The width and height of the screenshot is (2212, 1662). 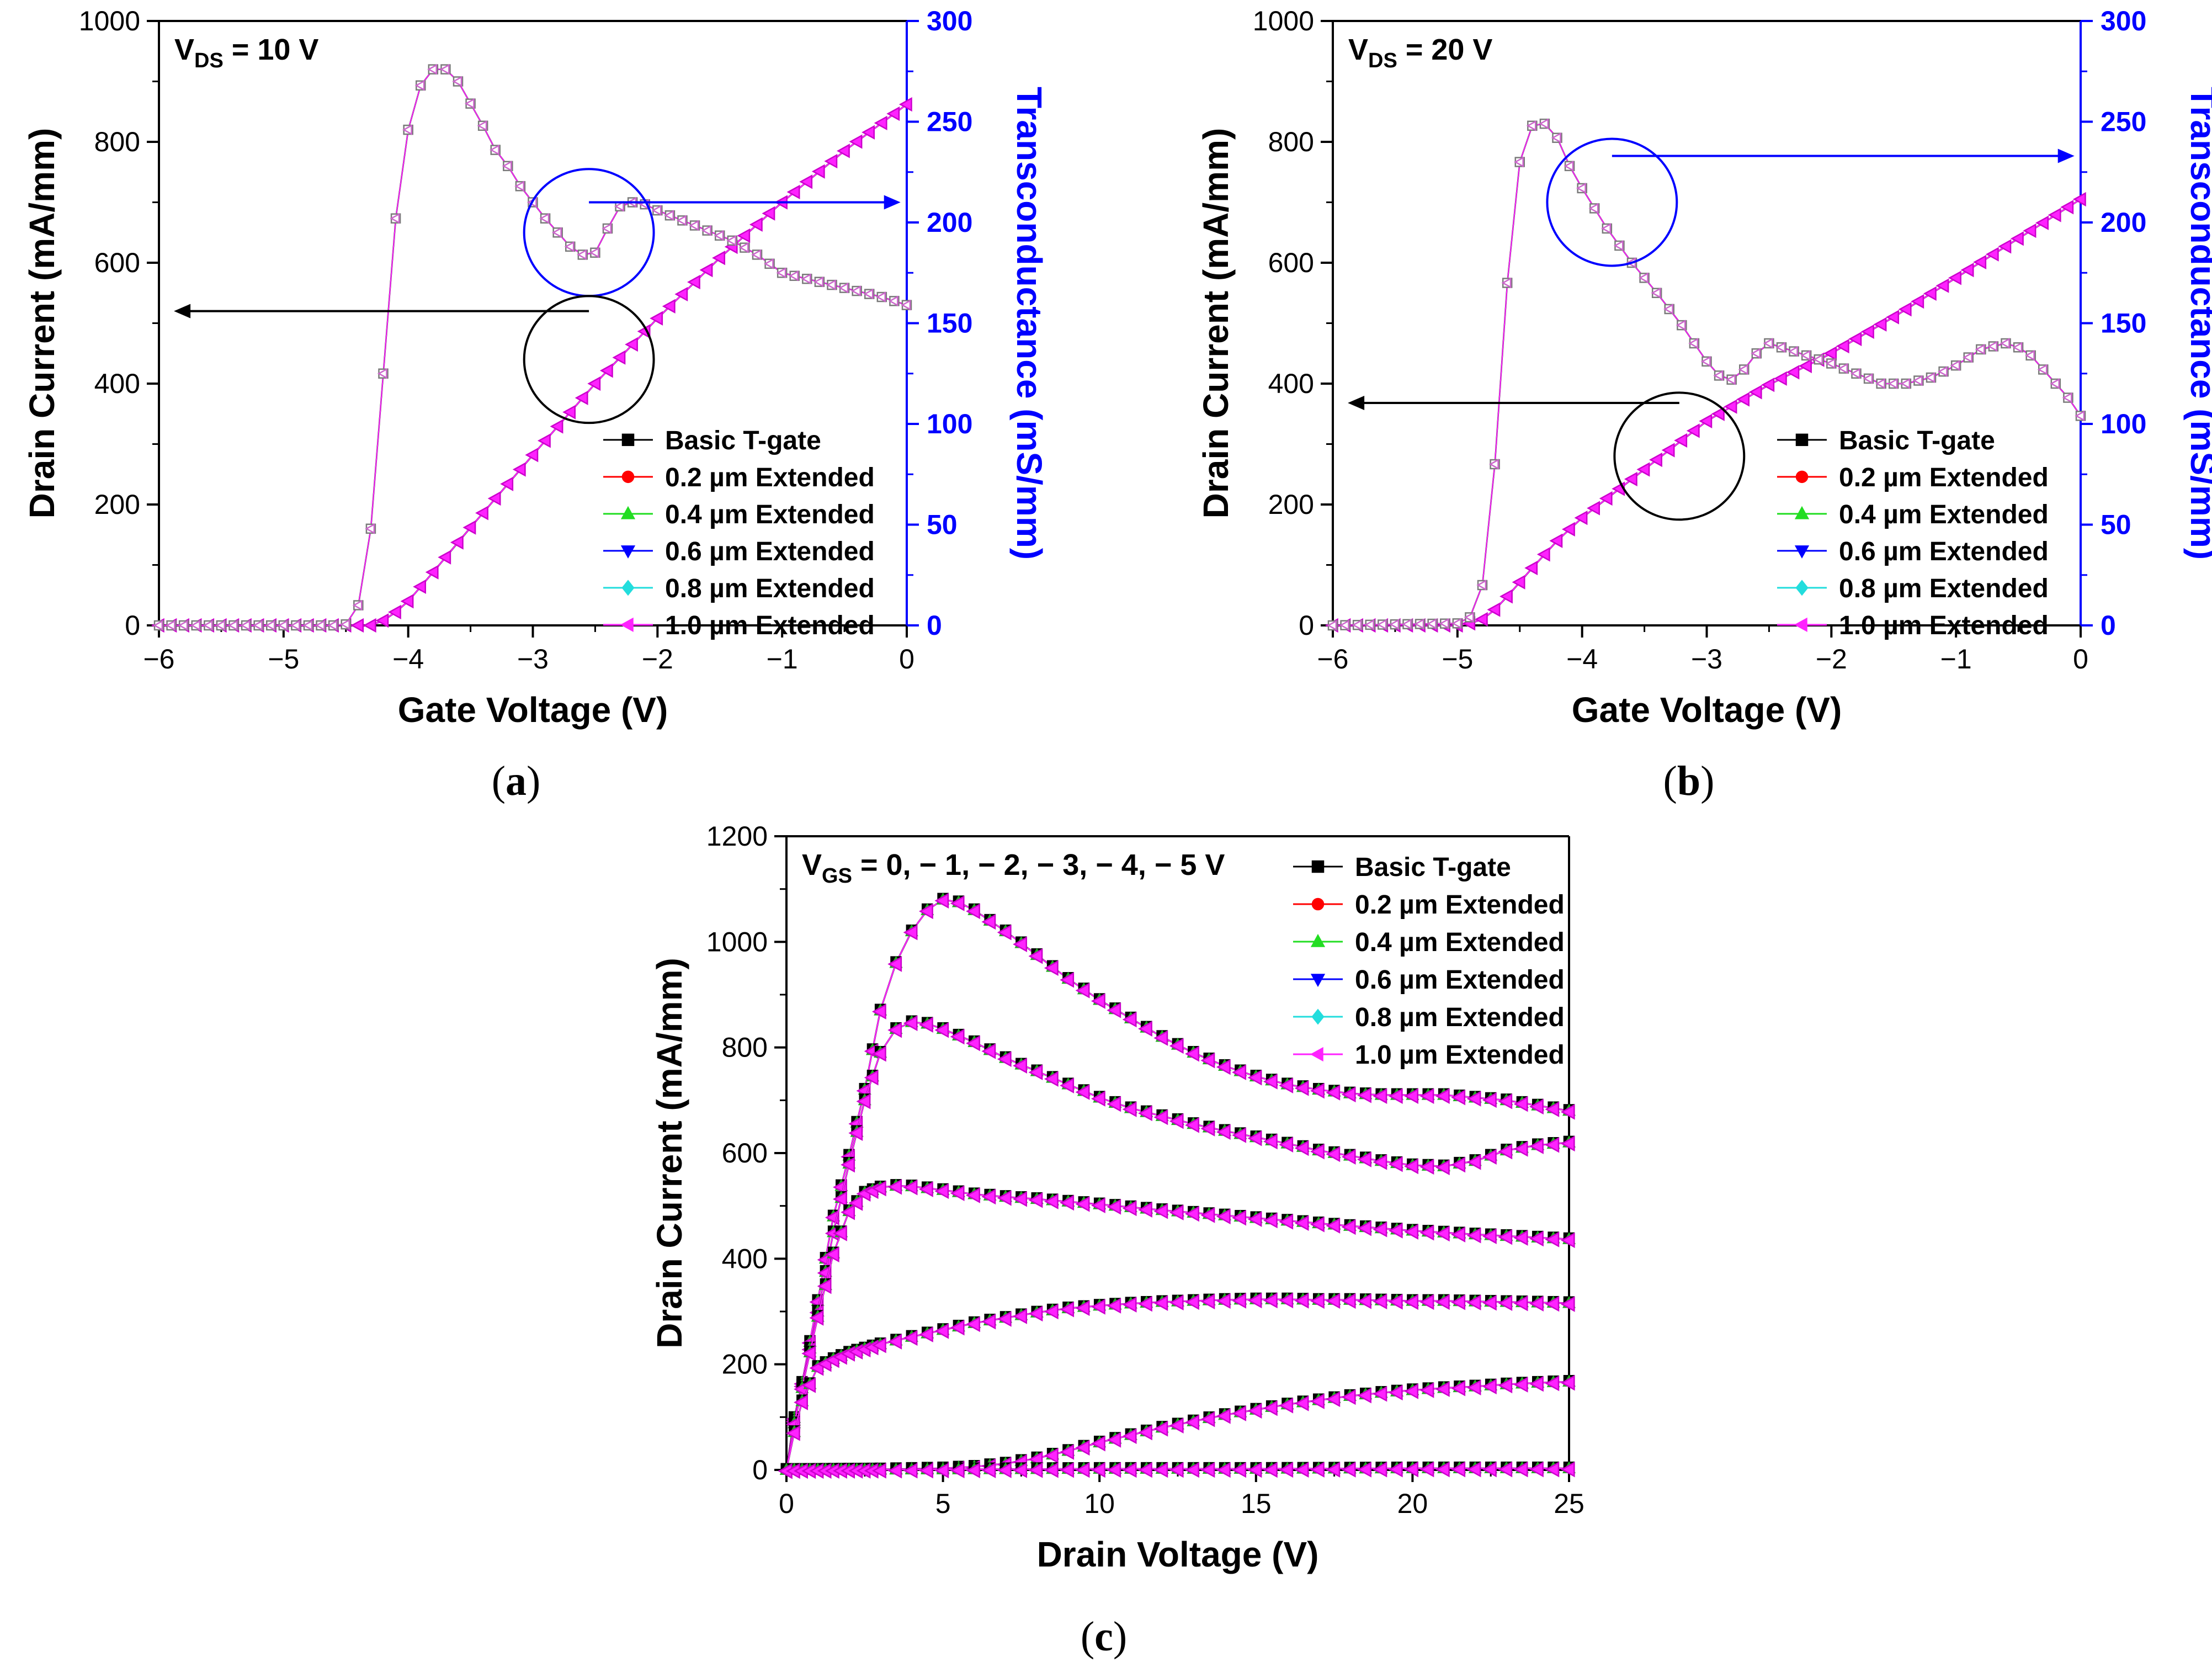 I want to click on x-tick-label: −4, so click(x=1582, y=659).